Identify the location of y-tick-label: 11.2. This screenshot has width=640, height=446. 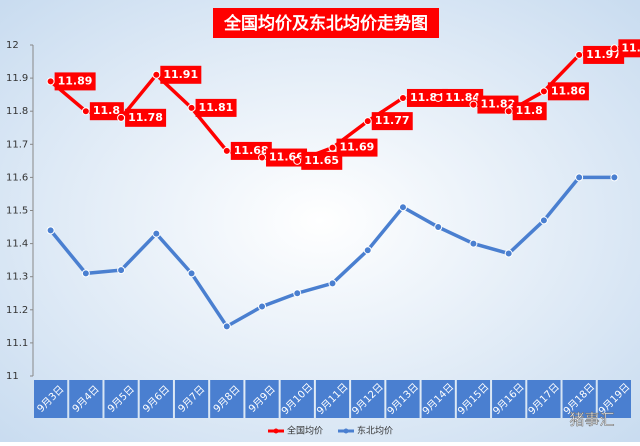
(17, 310).